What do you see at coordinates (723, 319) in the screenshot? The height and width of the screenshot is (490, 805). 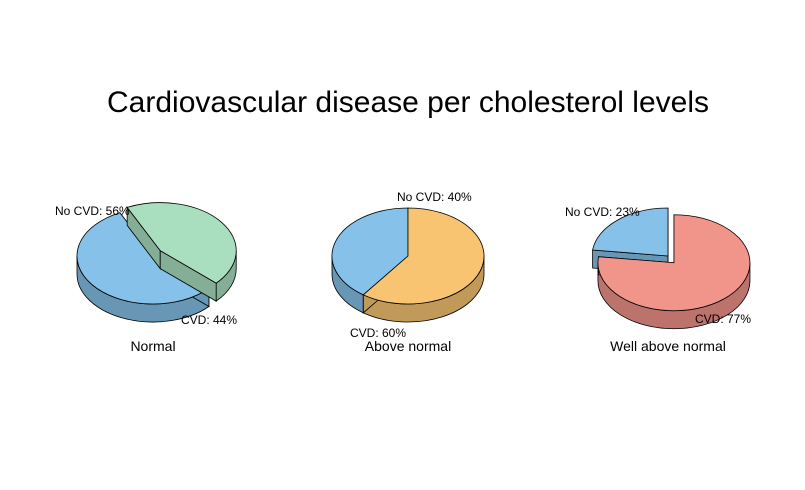 I see `slice-label: CVD: 77%` at bounding box center [723, 319].